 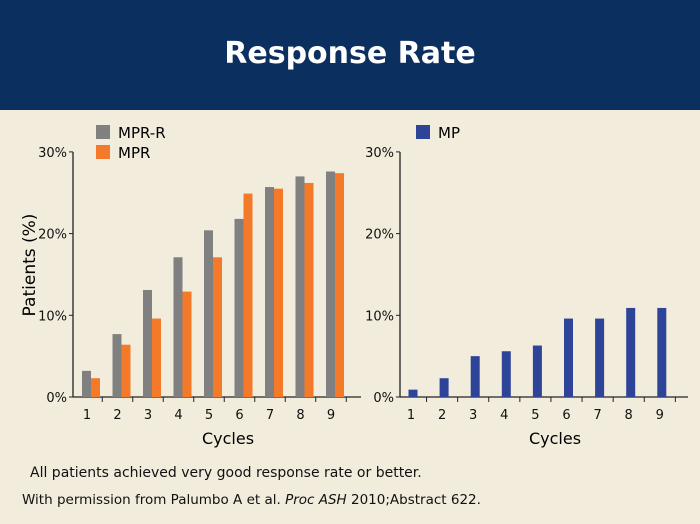 I want to click on slide-title: Response Rate, so click(x=350, y=53).